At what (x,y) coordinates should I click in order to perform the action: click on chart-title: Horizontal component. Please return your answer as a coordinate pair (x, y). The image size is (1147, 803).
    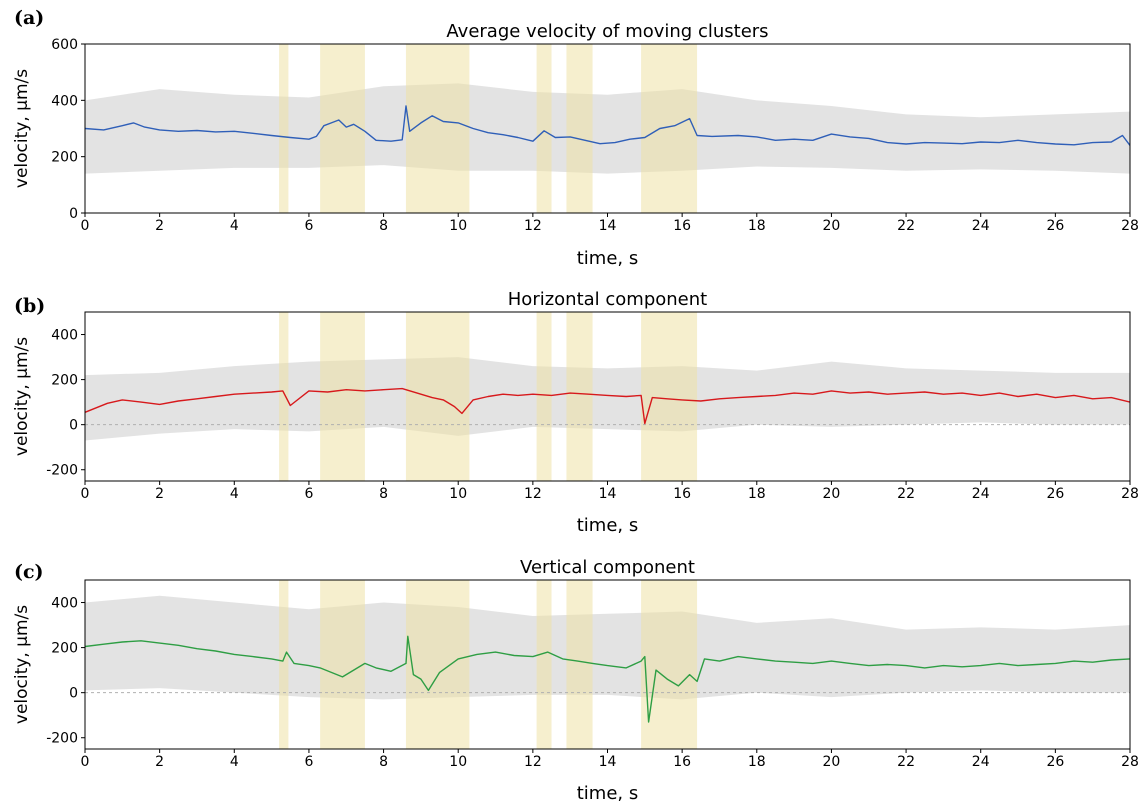
    Looking at the image, I should click on (607, 299).